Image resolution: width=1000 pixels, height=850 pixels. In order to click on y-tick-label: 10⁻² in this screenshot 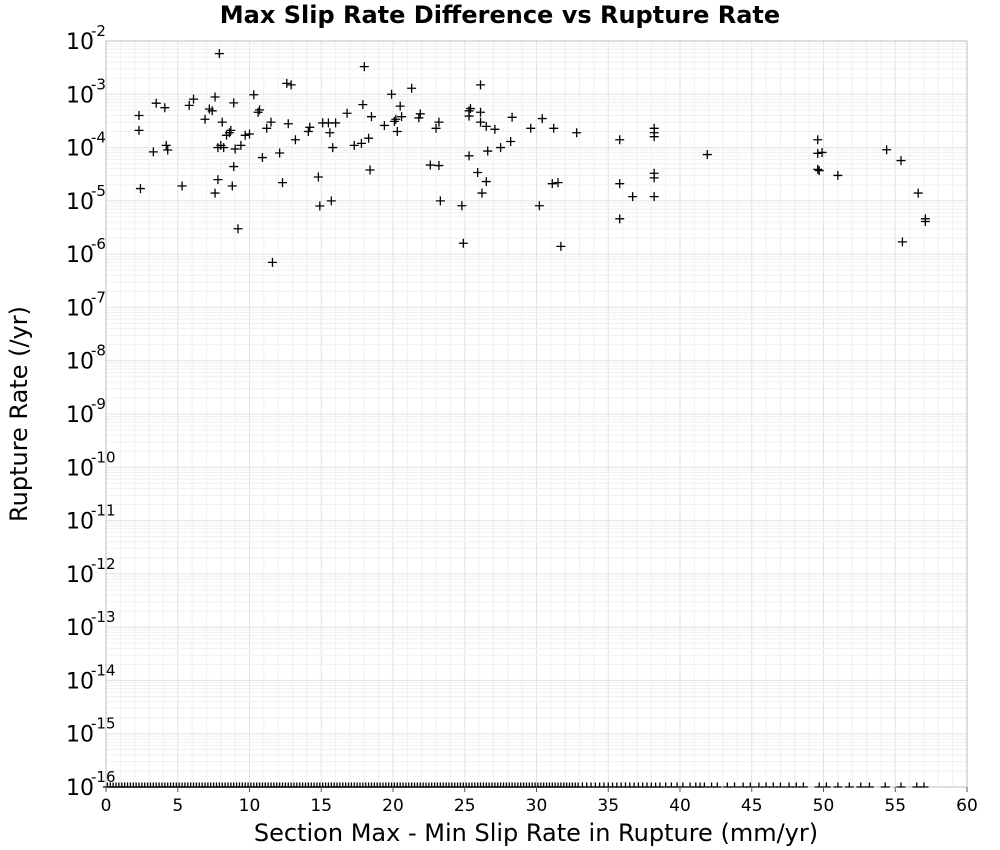, I will do `click(86, 38)`.